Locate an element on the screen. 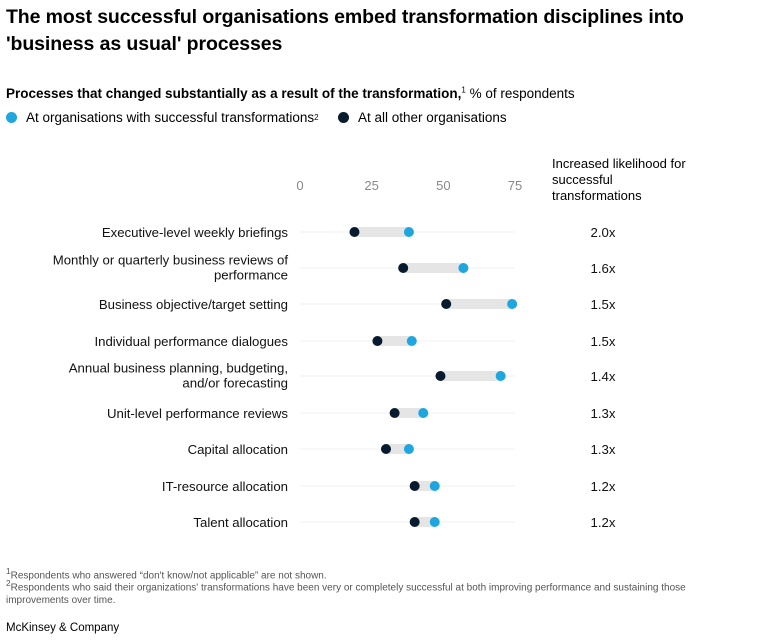  legend-successful-marker is located at coordinates (11, 117).